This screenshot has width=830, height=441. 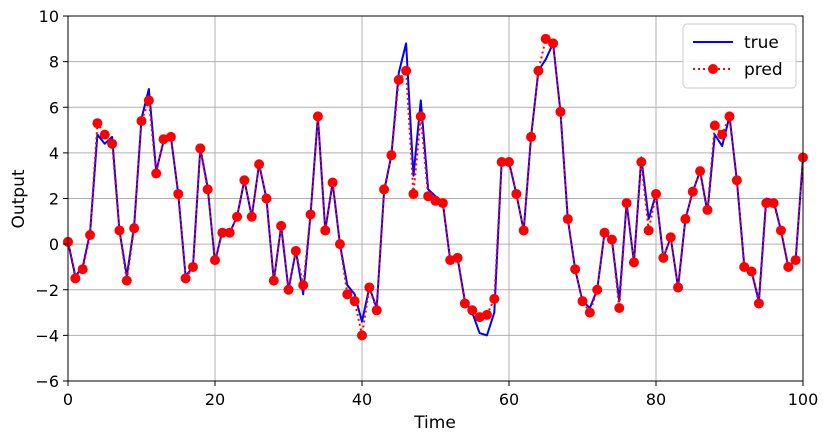 What do you see at coordinates (54, 199) in the screenshot?
I see `y-tick-label-2: 2` at bounding box center [54, 199].